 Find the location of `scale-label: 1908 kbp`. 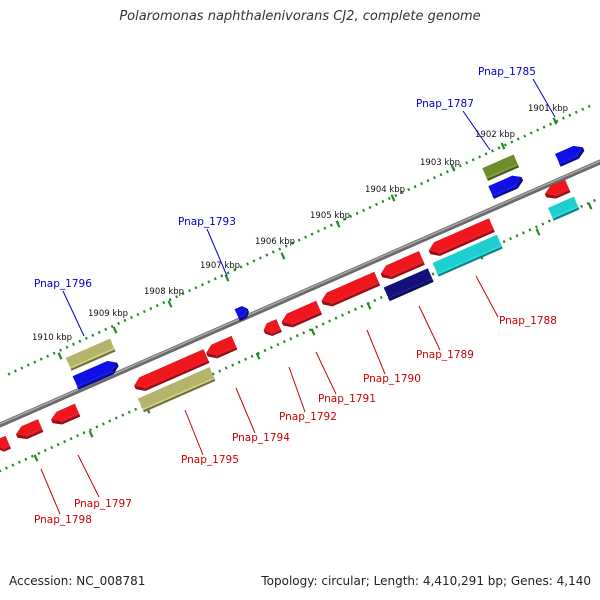

scale-label: 1908 kbp is located at coordinates (164, 292).